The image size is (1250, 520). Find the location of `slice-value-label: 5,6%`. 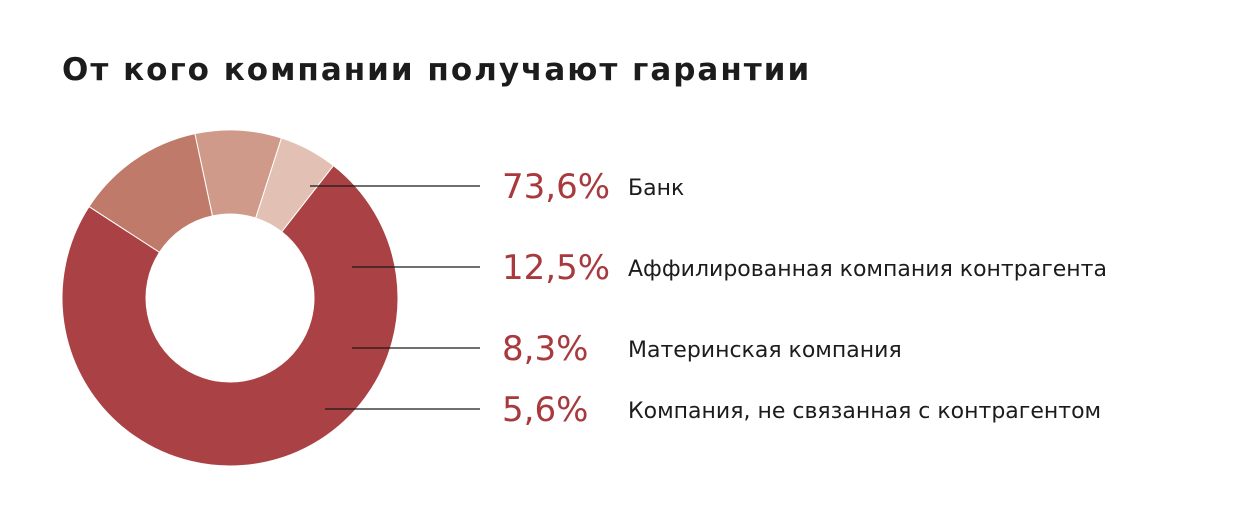

slice-value-label: 5,6% is located at coordinates (545, 410).